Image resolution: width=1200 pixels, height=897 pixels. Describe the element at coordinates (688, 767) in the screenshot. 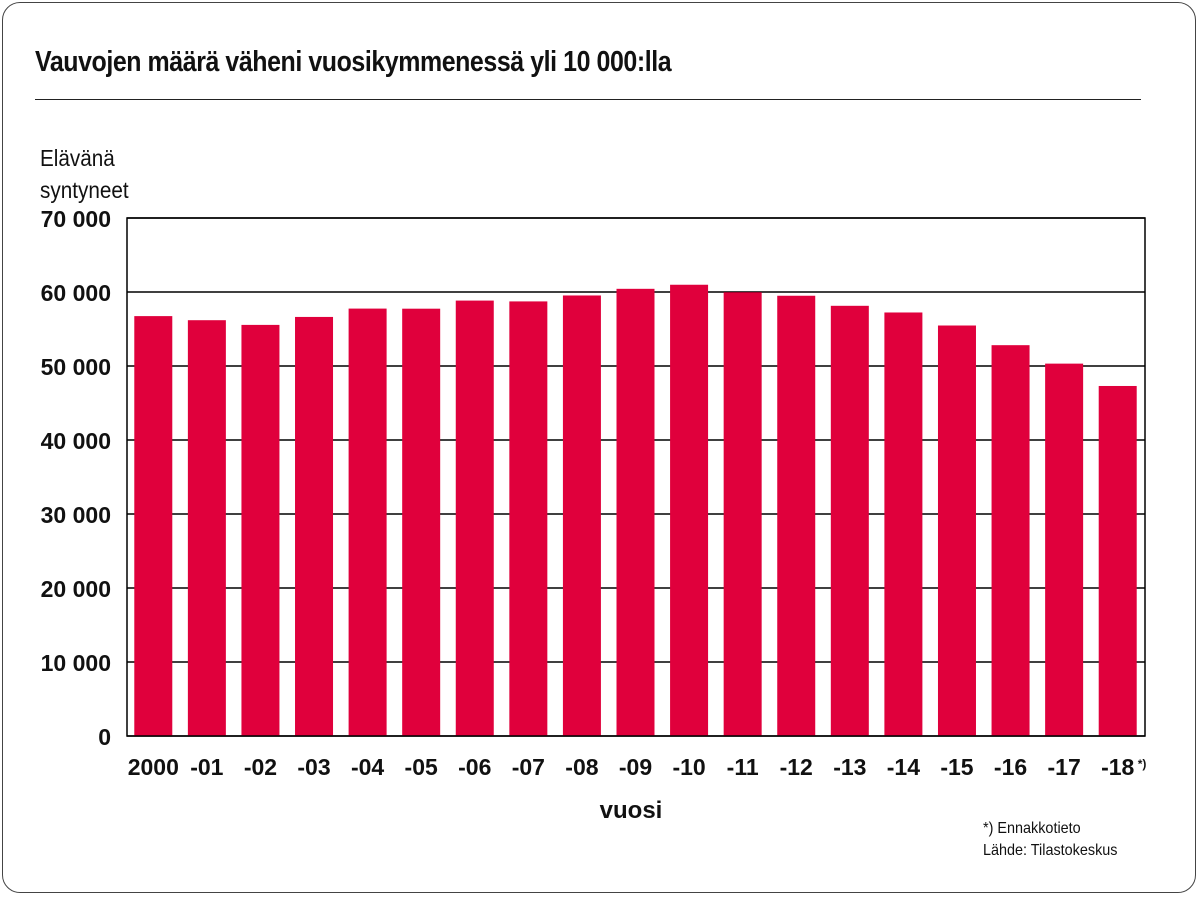

I see `x-tick-label: -10` at that location.